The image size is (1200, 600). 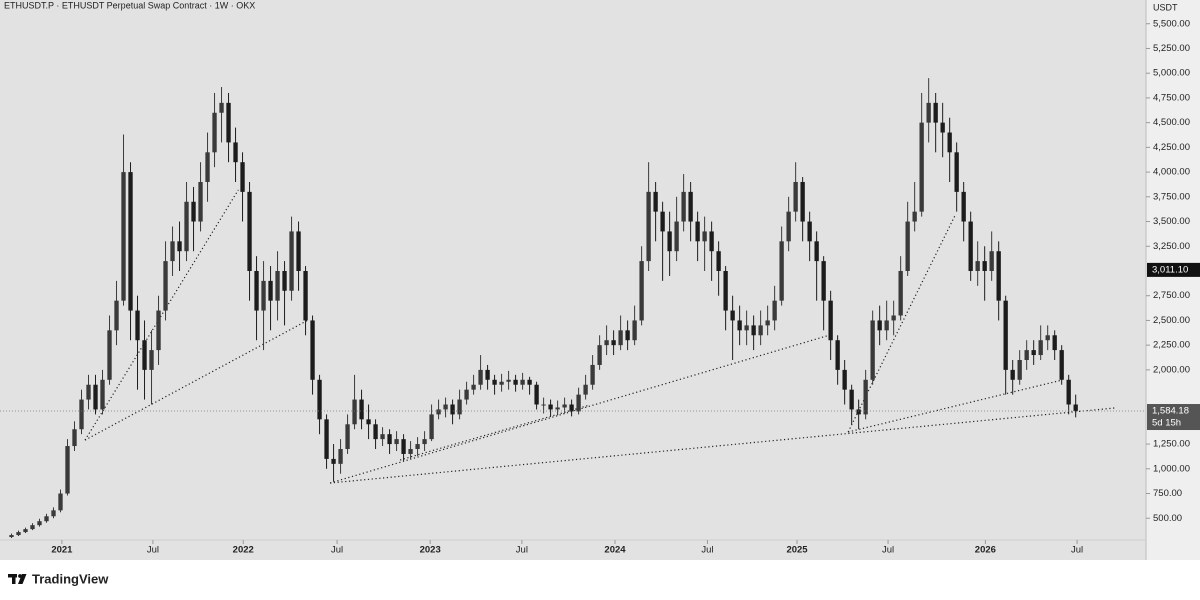 What do you see at coordinates (1171, 345) in the screenshot?
I see `y-tick-label: 2,250.00` at bounding box center [1171, 345].